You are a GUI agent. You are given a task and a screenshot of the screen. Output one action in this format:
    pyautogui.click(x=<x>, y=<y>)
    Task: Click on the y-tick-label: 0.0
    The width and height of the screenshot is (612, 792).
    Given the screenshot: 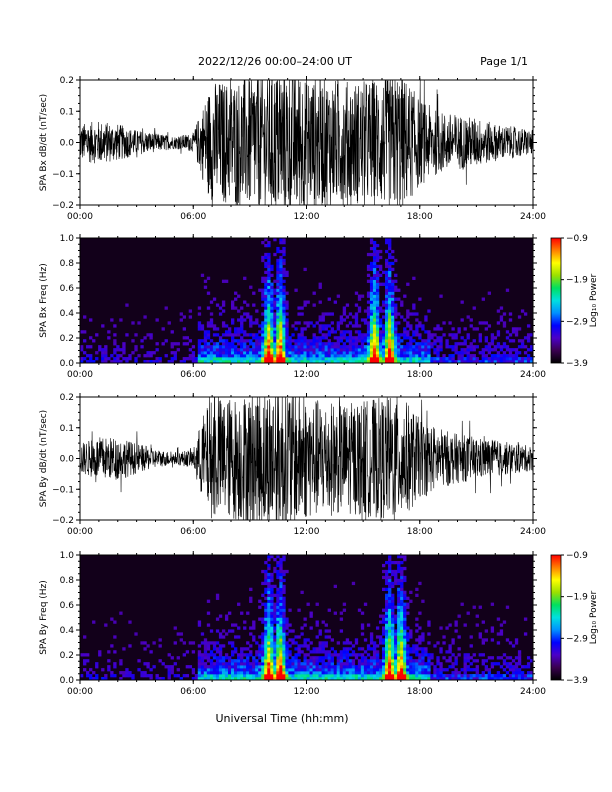 What is the action you would take?
    pyautogui.click(x=67, y=681)
    